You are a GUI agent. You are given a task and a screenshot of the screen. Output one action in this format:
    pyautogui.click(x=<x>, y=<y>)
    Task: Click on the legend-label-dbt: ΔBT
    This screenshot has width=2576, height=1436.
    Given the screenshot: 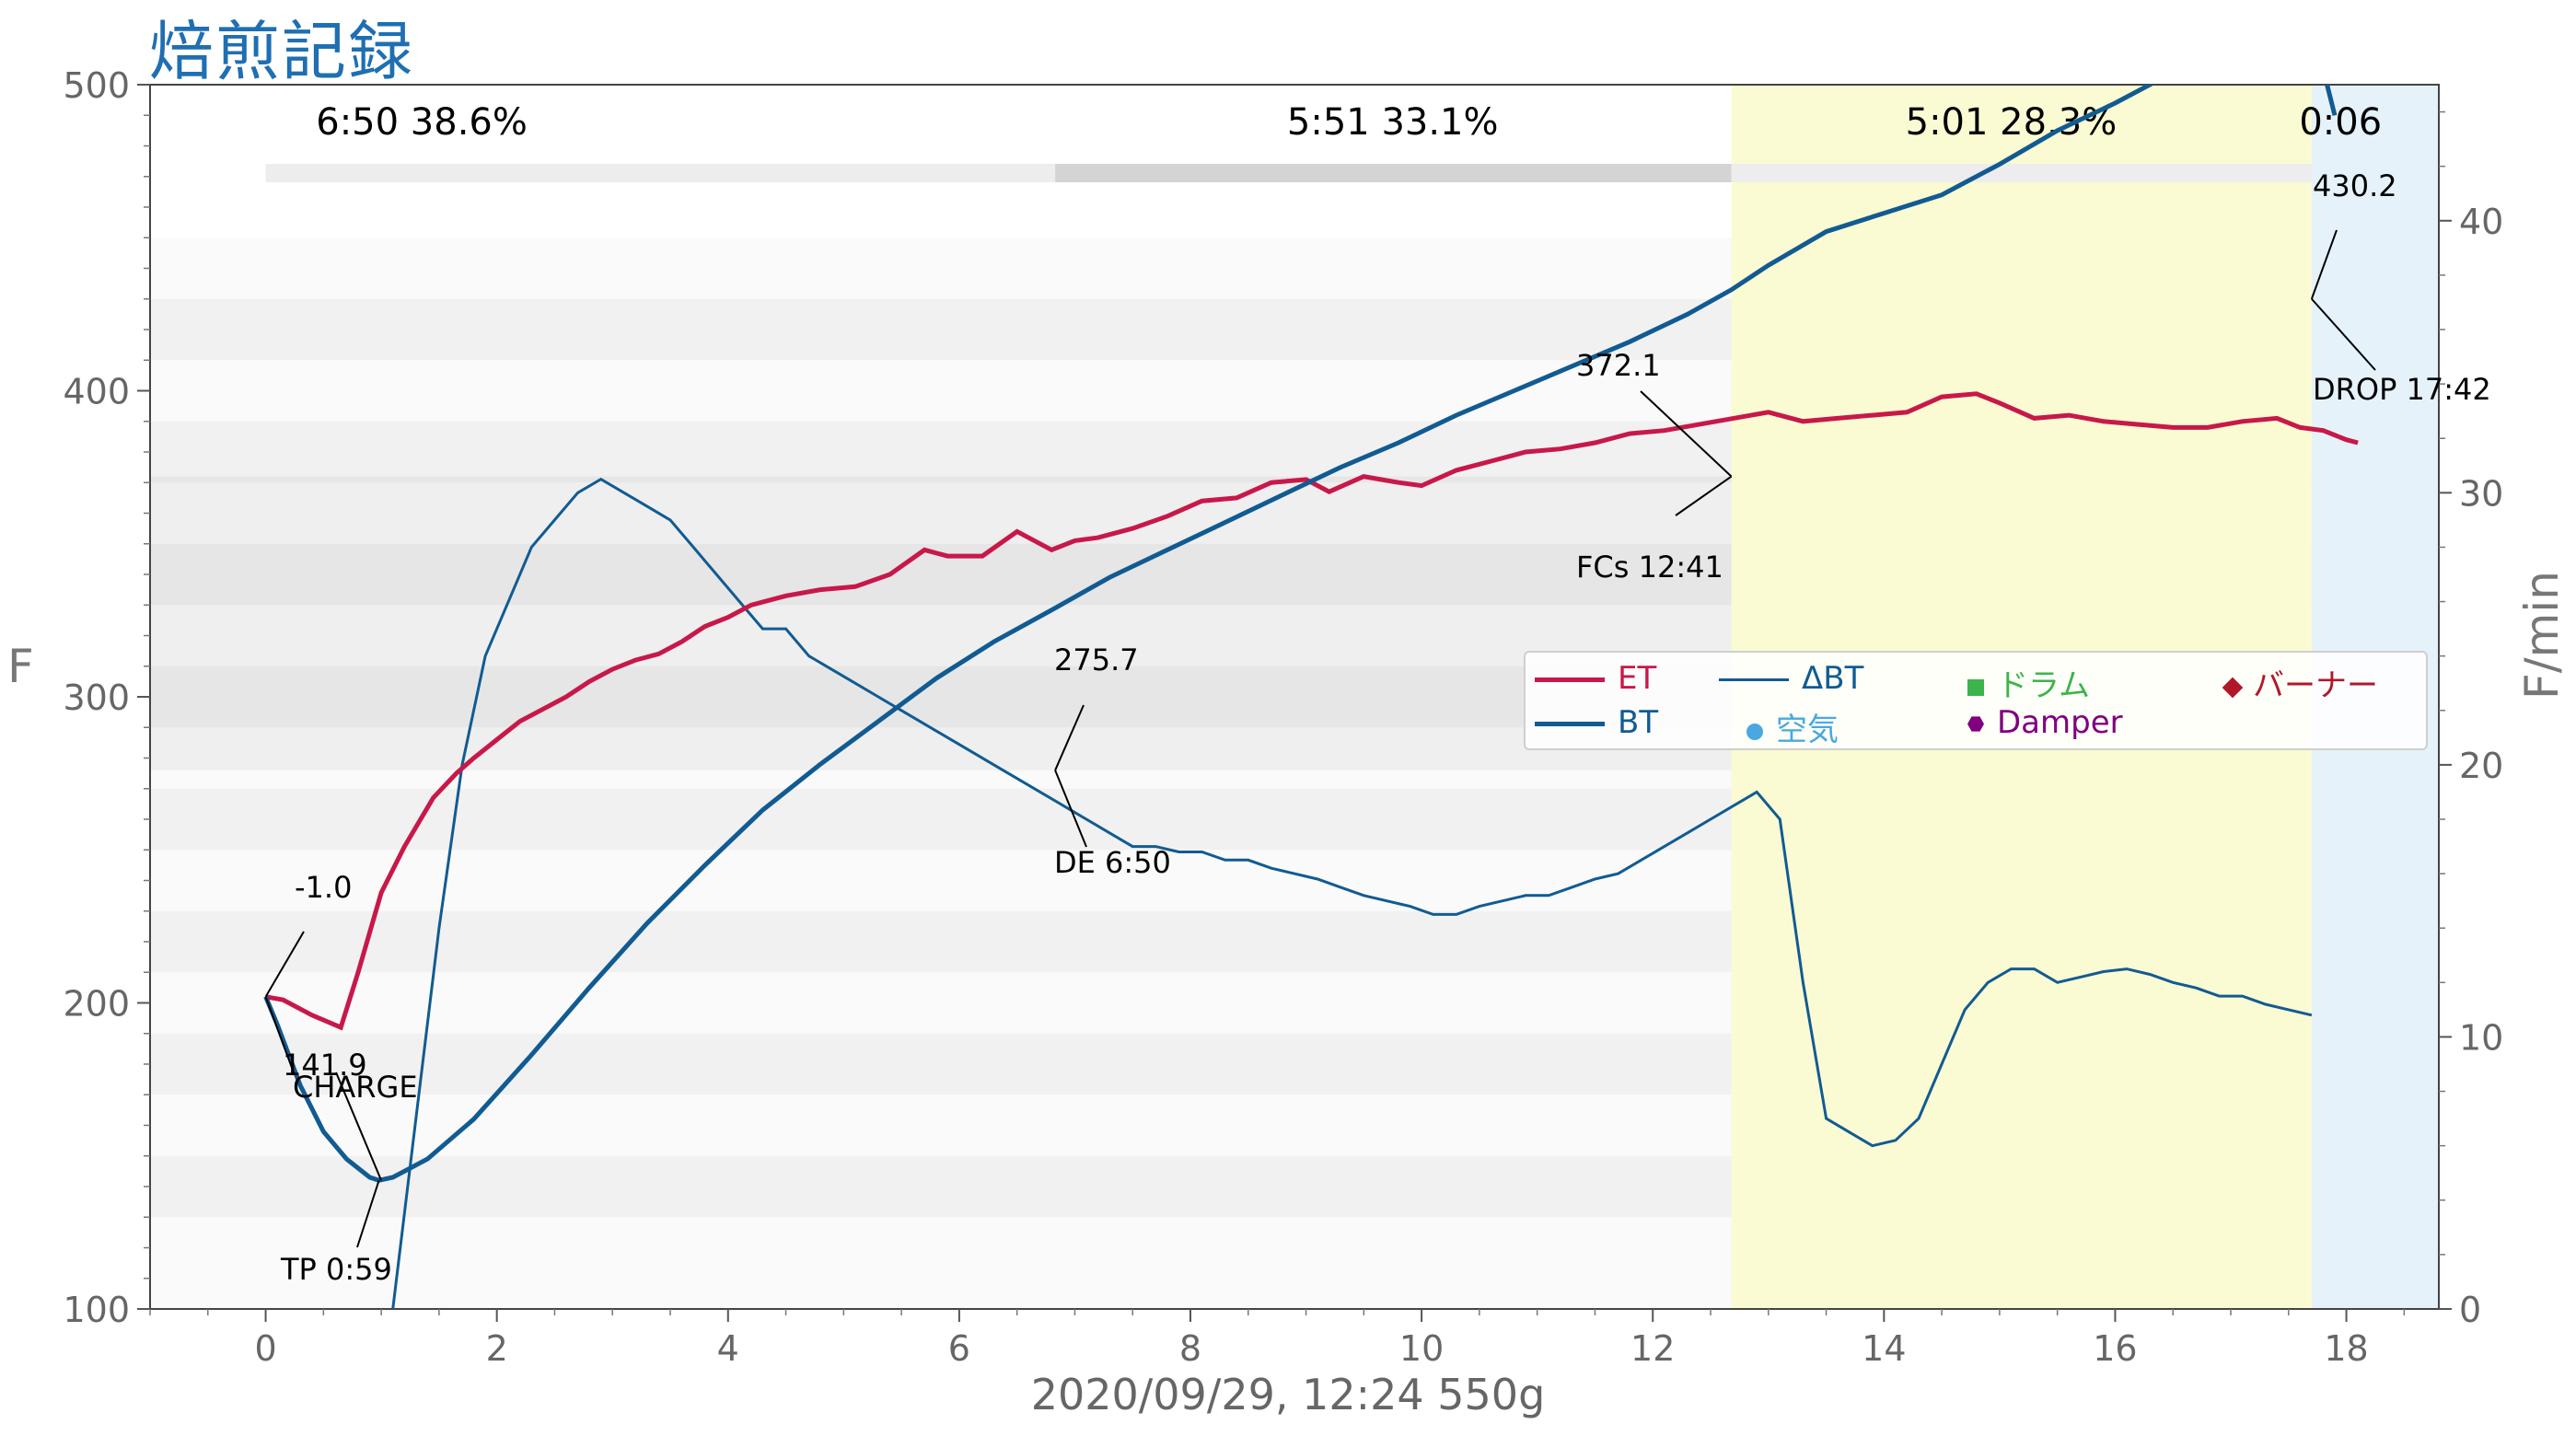 What is the action you would take?
    pyautogui.click(x=1833, y=678)
    